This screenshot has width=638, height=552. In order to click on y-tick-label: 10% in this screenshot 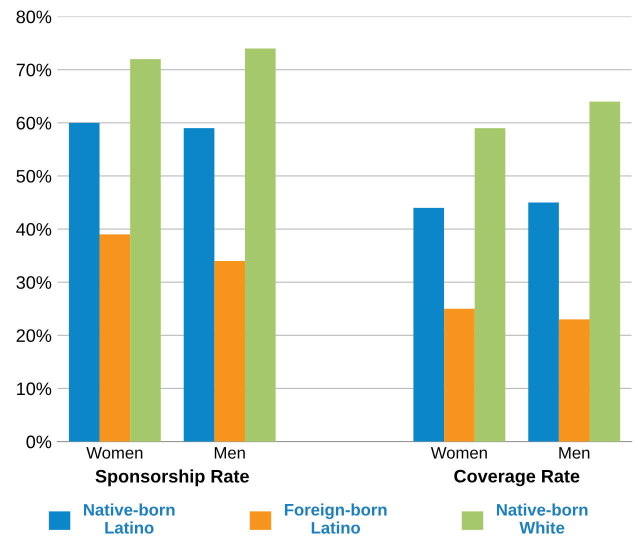, I will do `click(34, 389)`.